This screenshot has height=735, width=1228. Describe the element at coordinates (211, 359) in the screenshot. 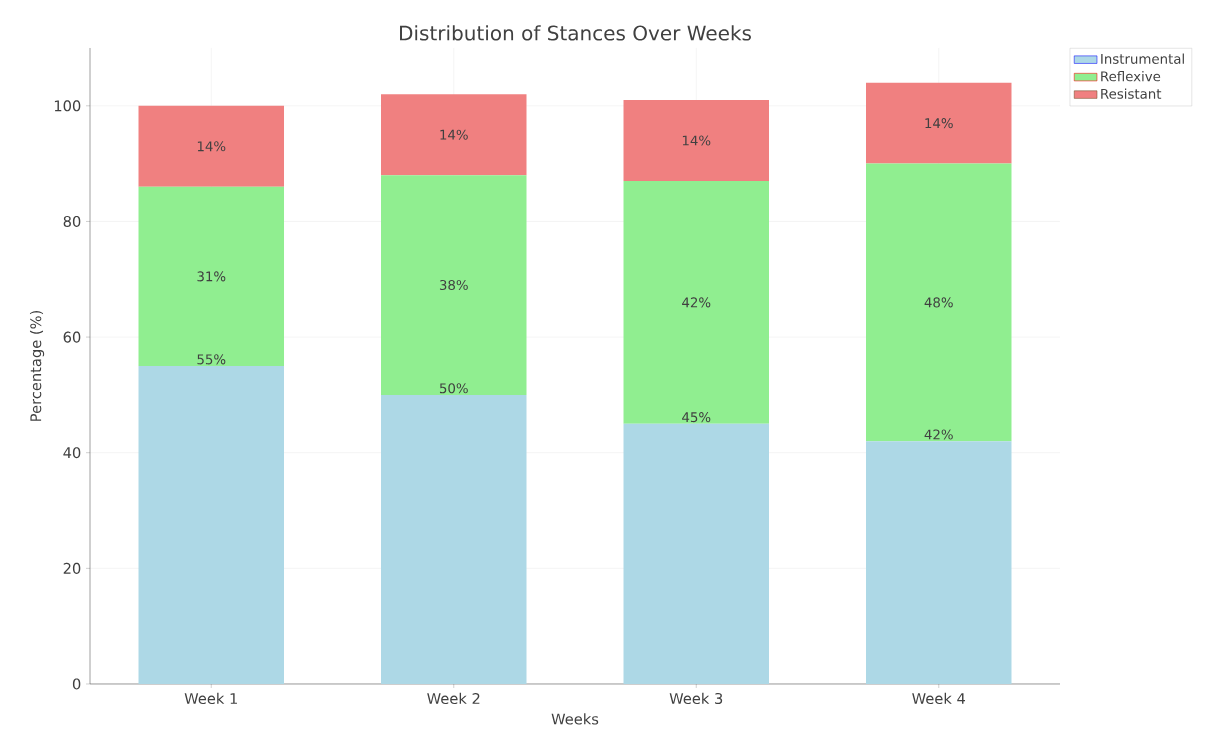

I see `data-label: 55%` at that location.